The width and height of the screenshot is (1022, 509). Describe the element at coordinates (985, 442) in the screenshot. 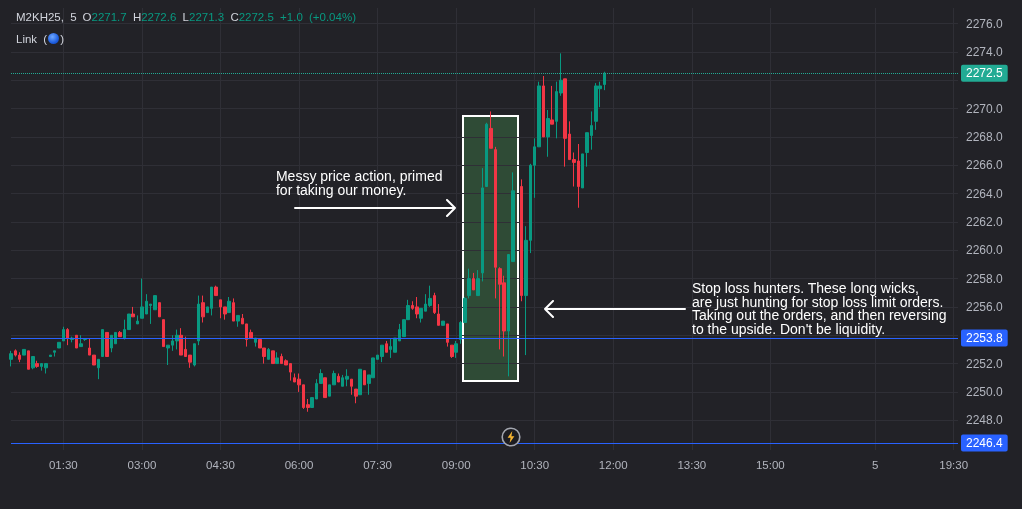

I see `ref-line-label: 2246.4` at that location.